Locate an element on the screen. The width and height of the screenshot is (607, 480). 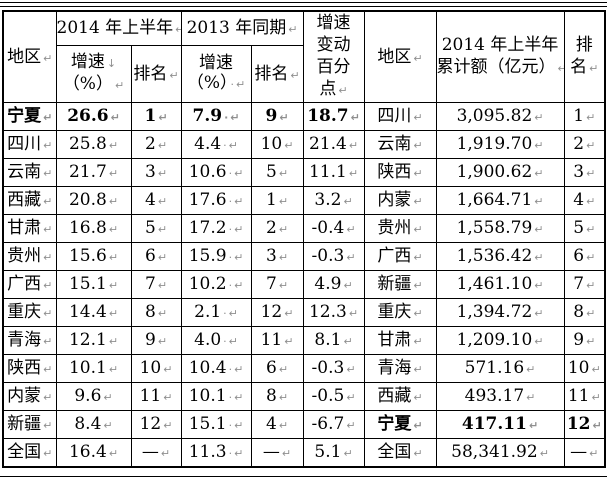
cell-amount: 493.17 ↵ is located at coordinates (500, 396).